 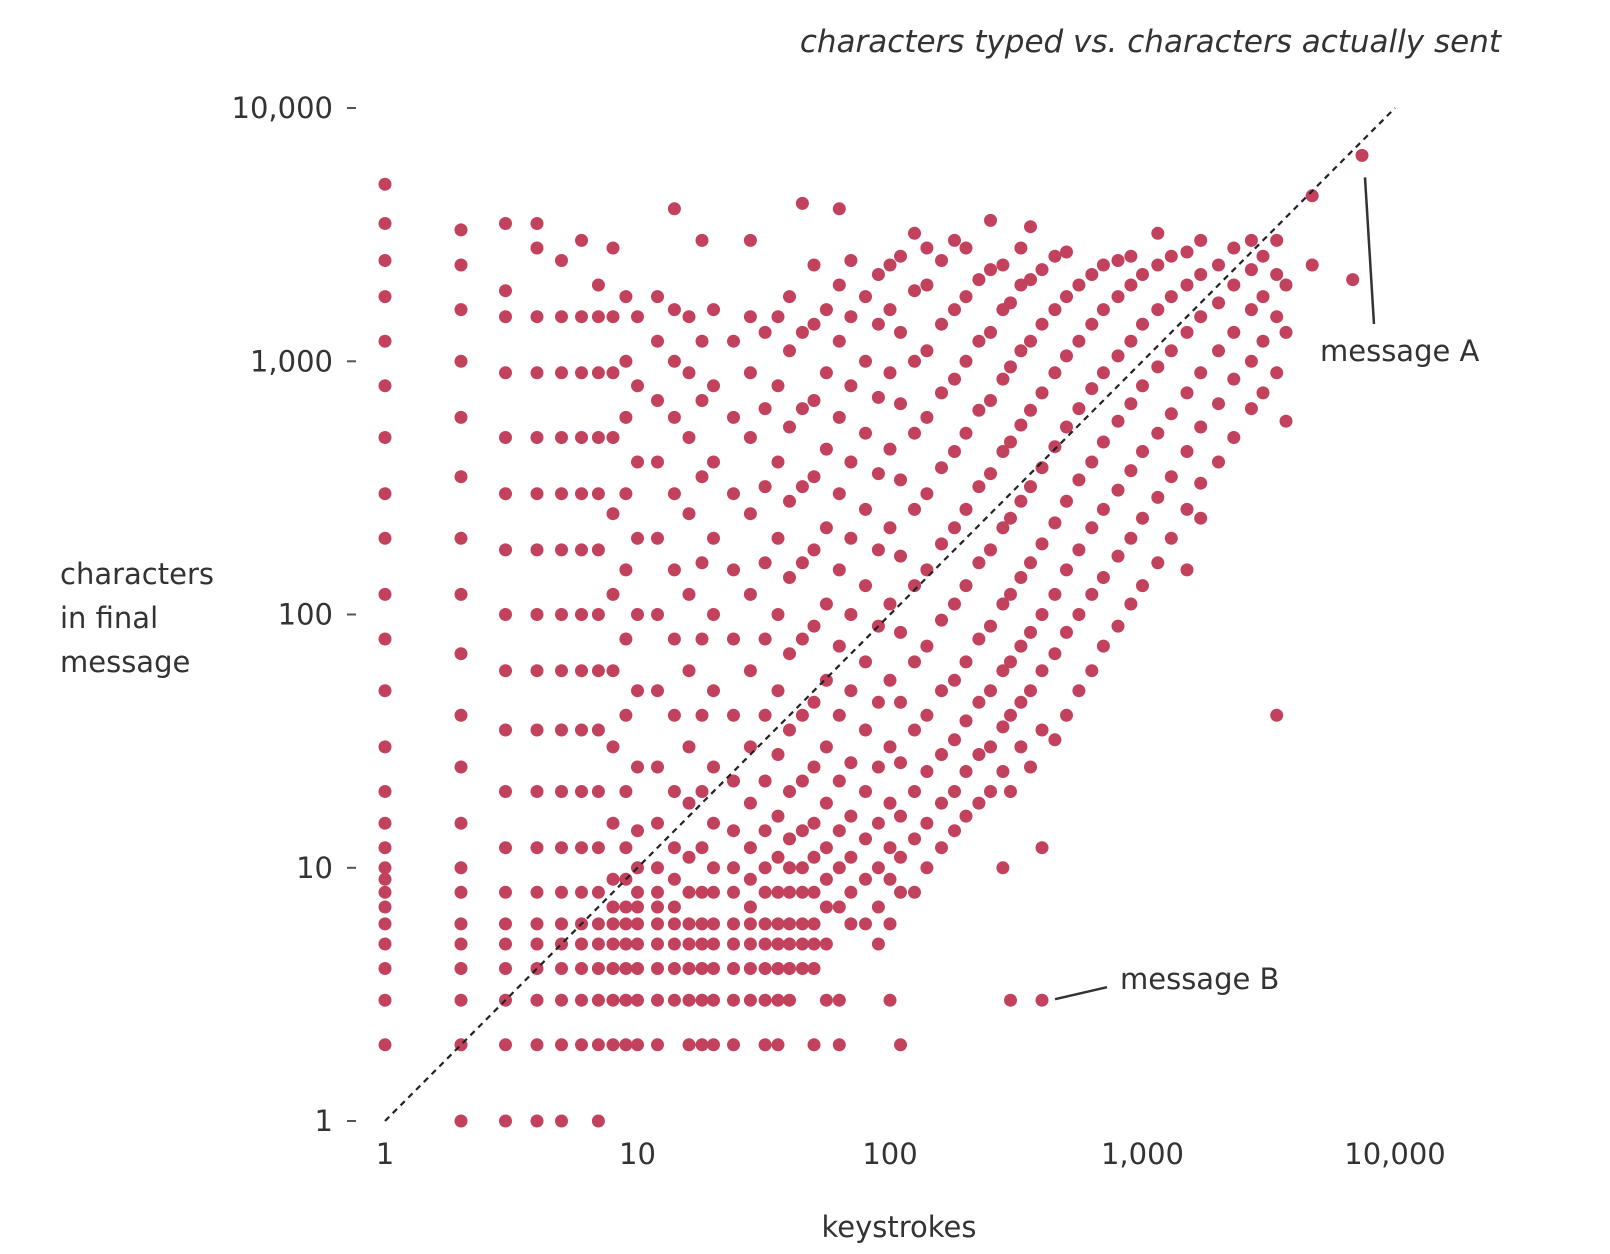 I want to click on message-a-leader-line, so click(x=1369, y=251).